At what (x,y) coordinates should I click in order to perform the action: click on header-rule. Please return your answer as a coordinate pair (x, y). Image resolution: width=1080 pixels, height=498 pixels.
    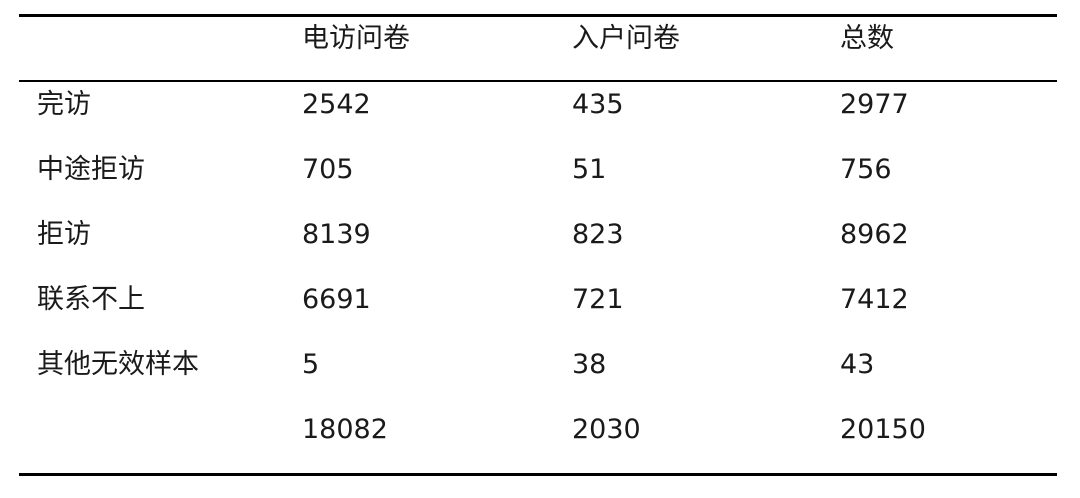
    Looking at the image, I should click on (538, 81).